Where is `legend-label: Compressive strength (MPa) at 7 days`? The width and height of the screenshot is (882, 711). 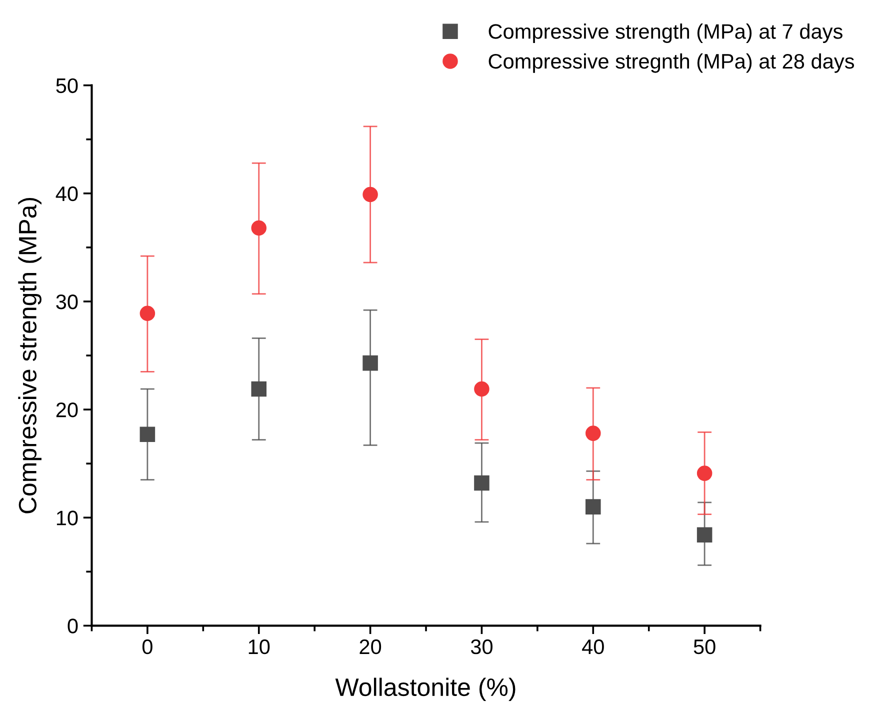
legend-label: Compressive strength (MPa) at 7 days is located at coordinates (665, 33).